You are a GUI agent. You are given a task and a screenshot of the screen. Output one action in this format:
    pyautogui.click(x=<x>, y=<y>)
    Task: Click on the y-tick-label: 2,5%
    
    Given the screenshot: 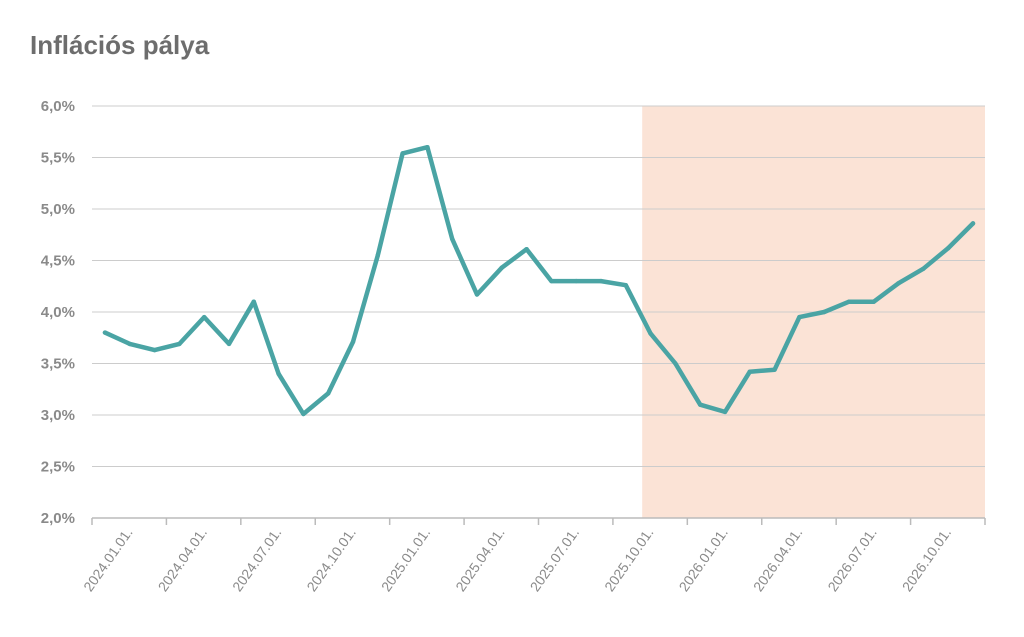 What is the action you would take?
    pyautogui.click(x=58, y=467)
    